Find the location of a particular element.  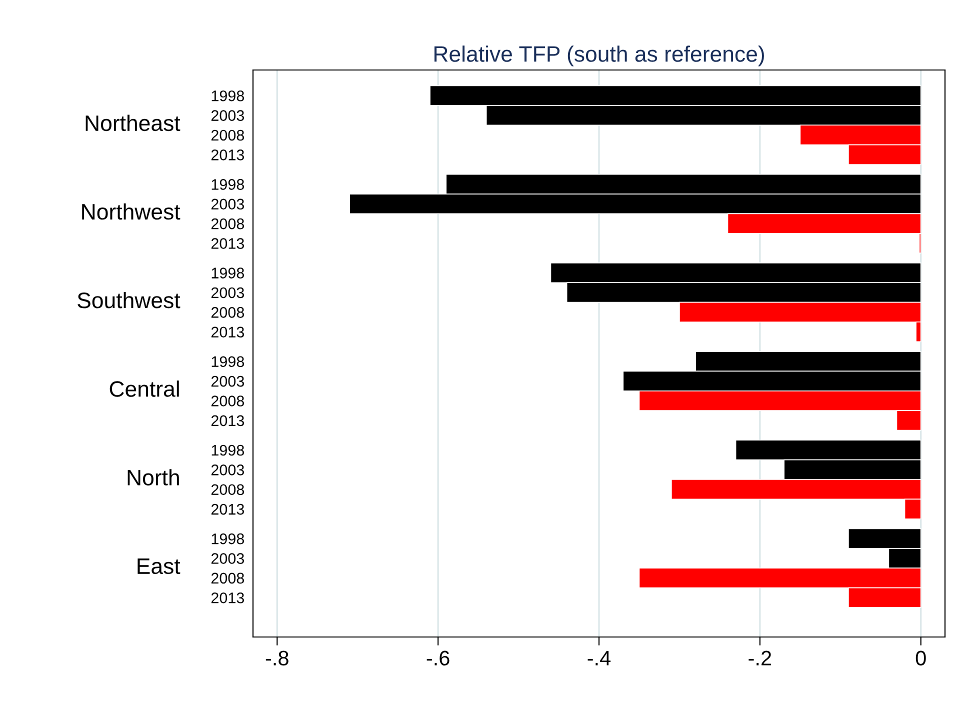

x-tick-label: 0 is located at coordinates (921, 658).